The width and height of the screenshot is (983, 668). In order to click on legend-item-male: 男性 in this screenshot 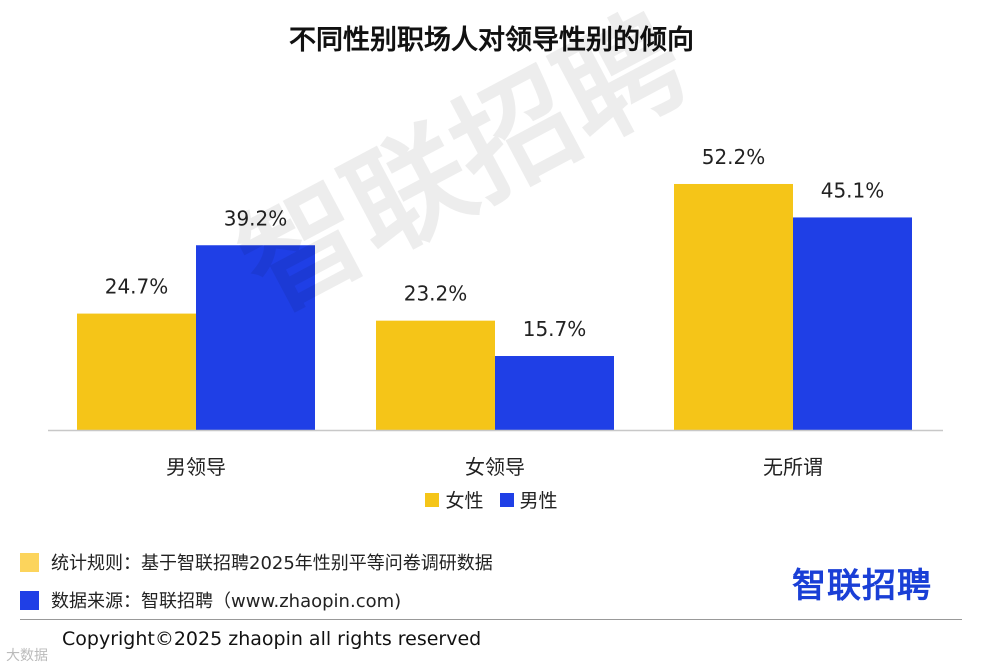, I will do `click(528, 499)`.